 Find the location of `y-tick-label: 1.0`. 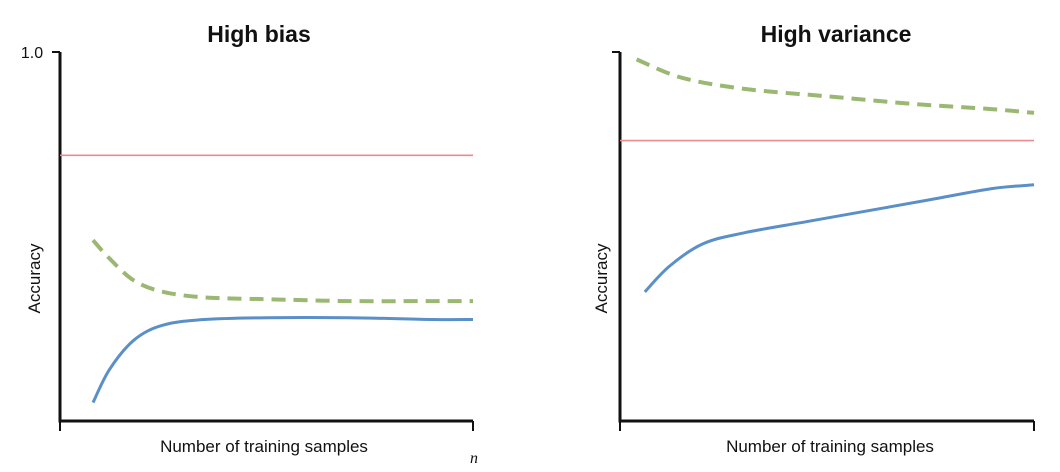

y-tick-label: 1.0 is located at coordinates (32, 53).